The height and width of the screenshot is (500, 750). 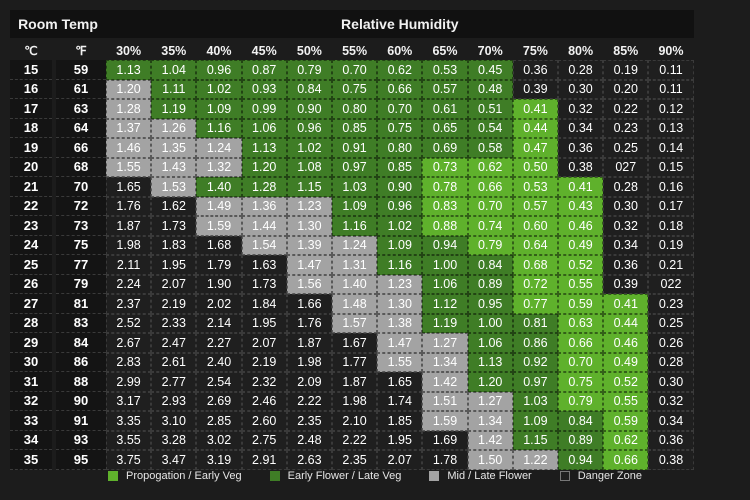 I want to click on vpd-cell: 0.64, so click(x=535, y=245).